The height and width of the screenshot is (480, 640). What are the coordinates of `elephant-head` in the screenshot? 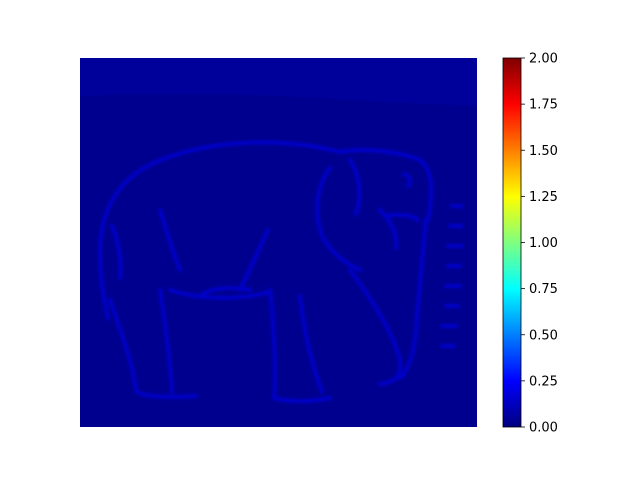 It's located at (373, 204).